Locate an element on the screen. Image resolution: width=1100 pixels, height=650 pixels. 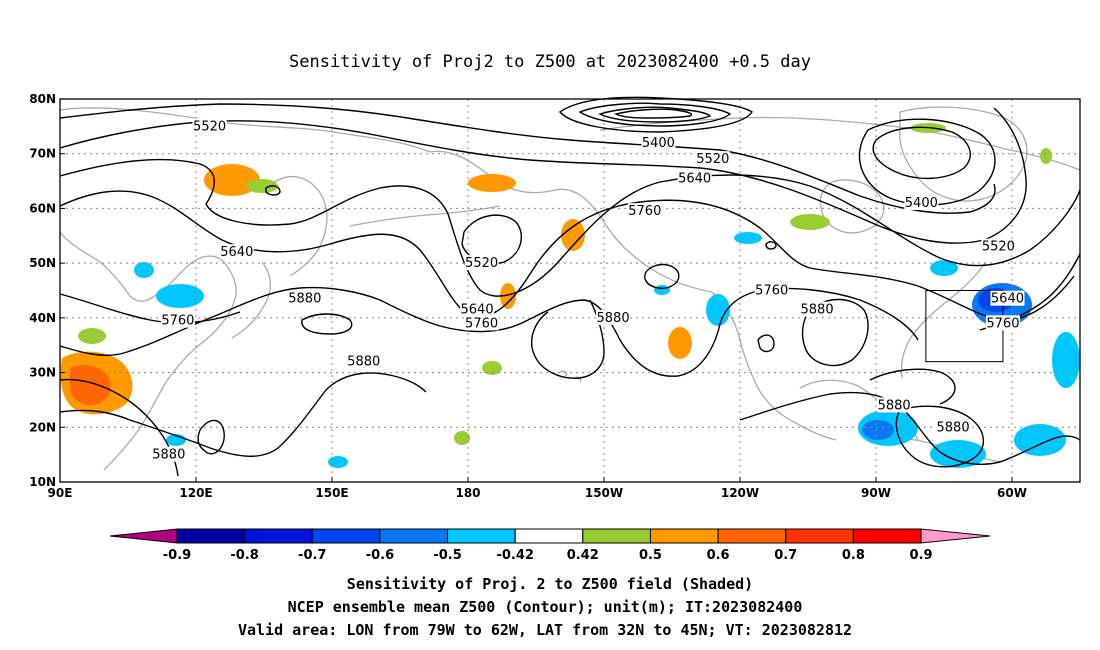
colorbar-tick-label: -0.42 is located at coordinates (514, 555).